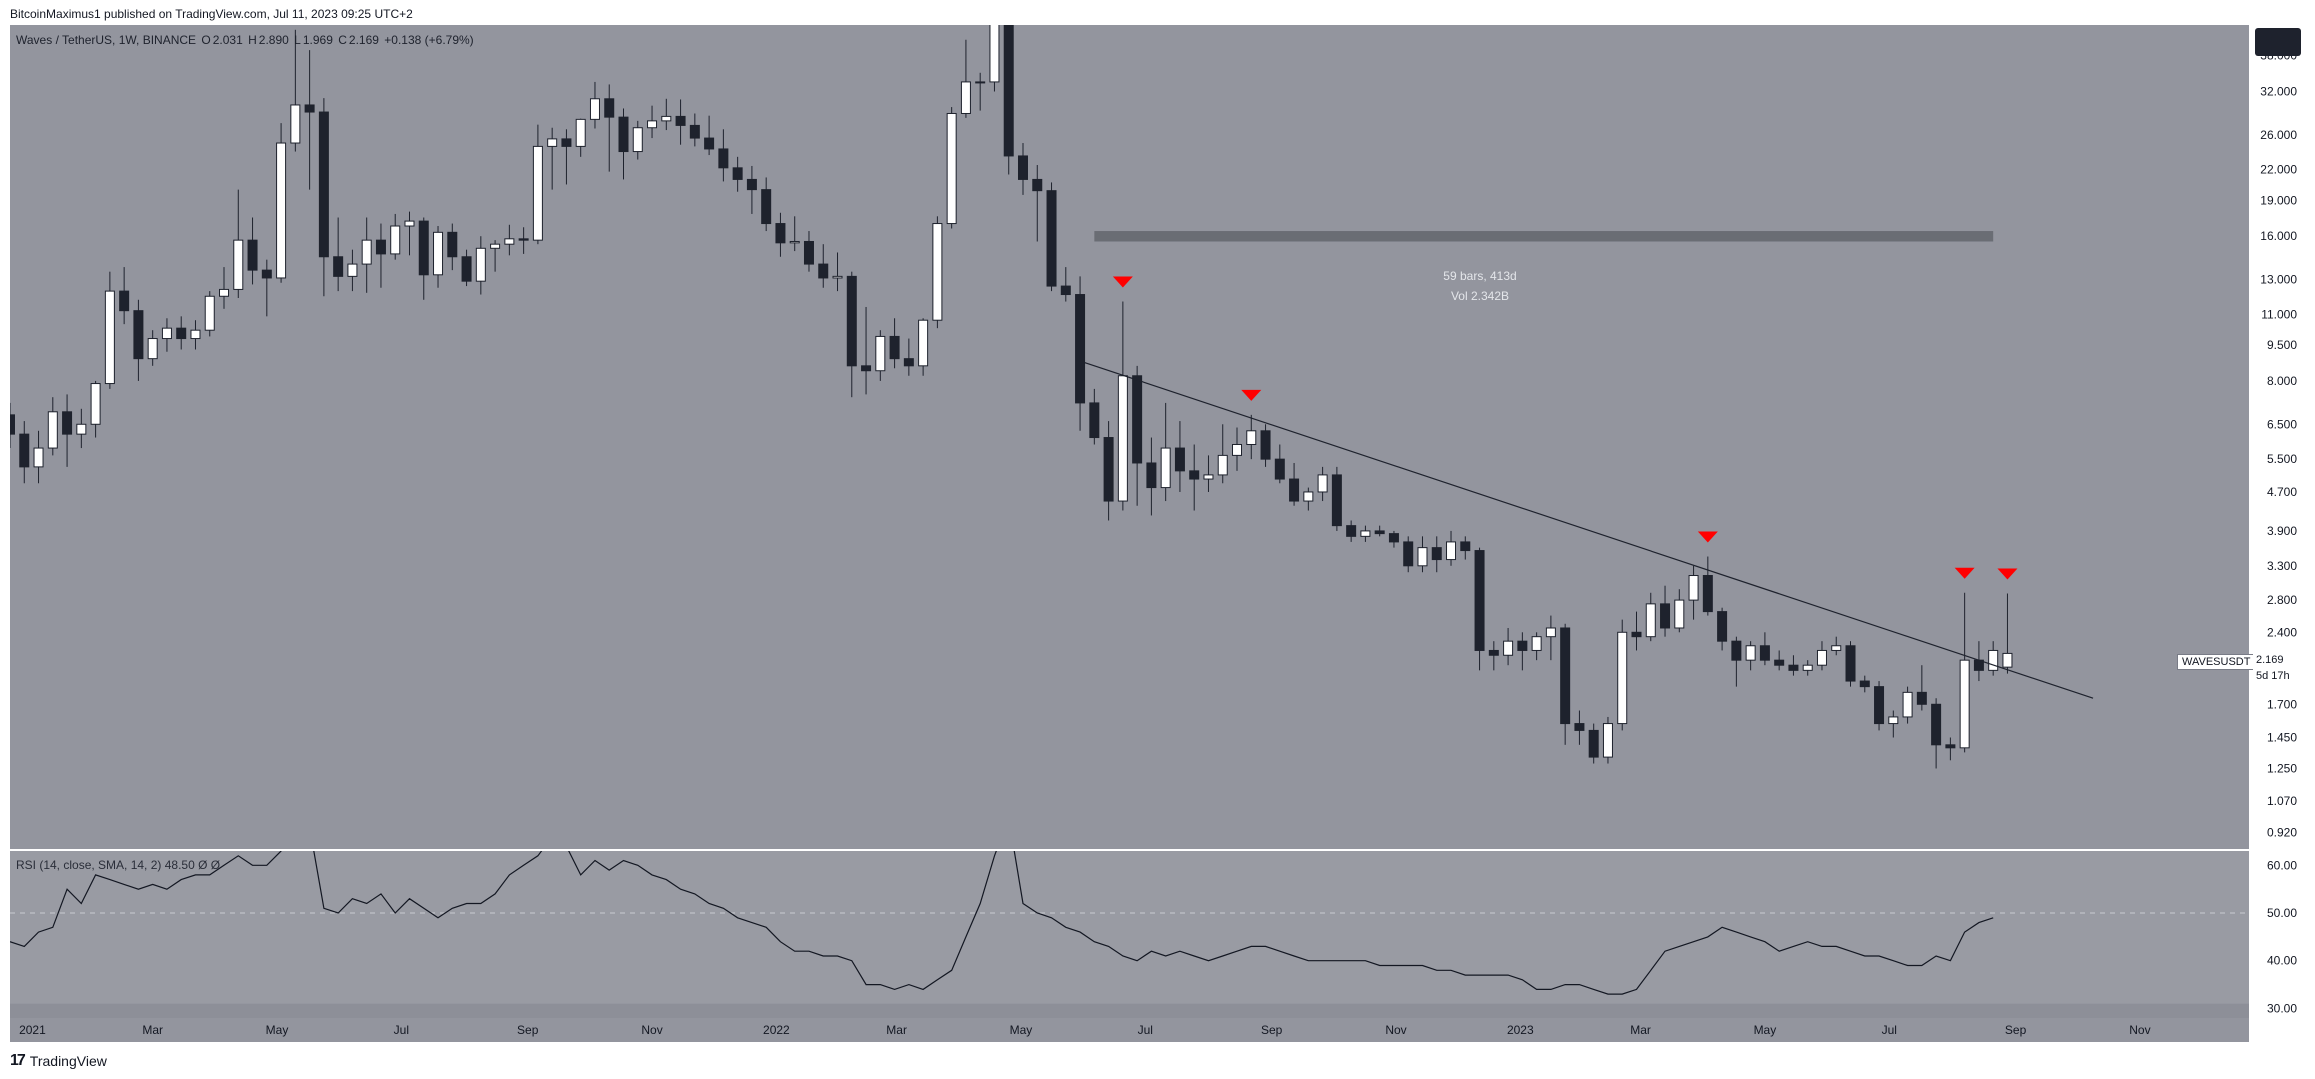  I want to click on tradingview-logo-icon: 17, so click(18, 1060).